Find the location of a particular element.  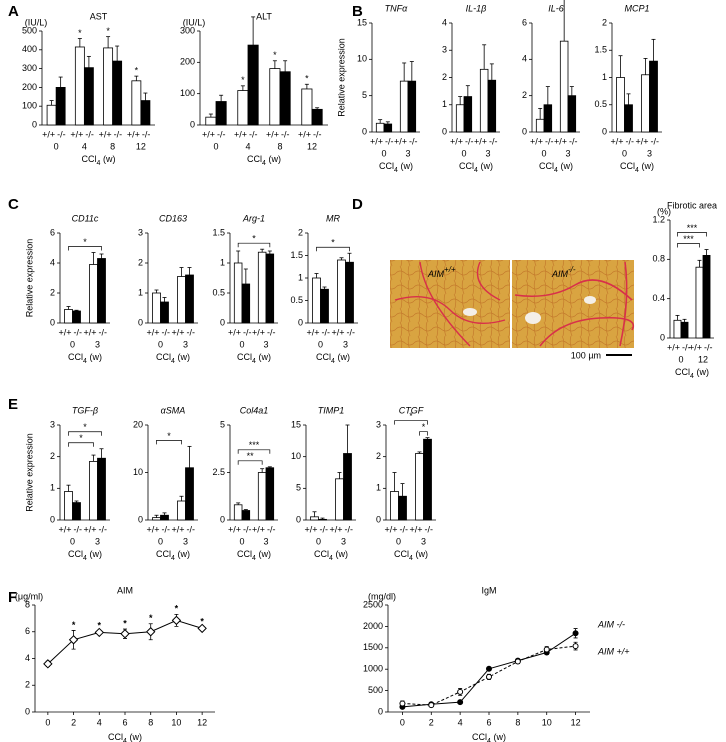

label-text: AIM is located at coordinates (560, 274).